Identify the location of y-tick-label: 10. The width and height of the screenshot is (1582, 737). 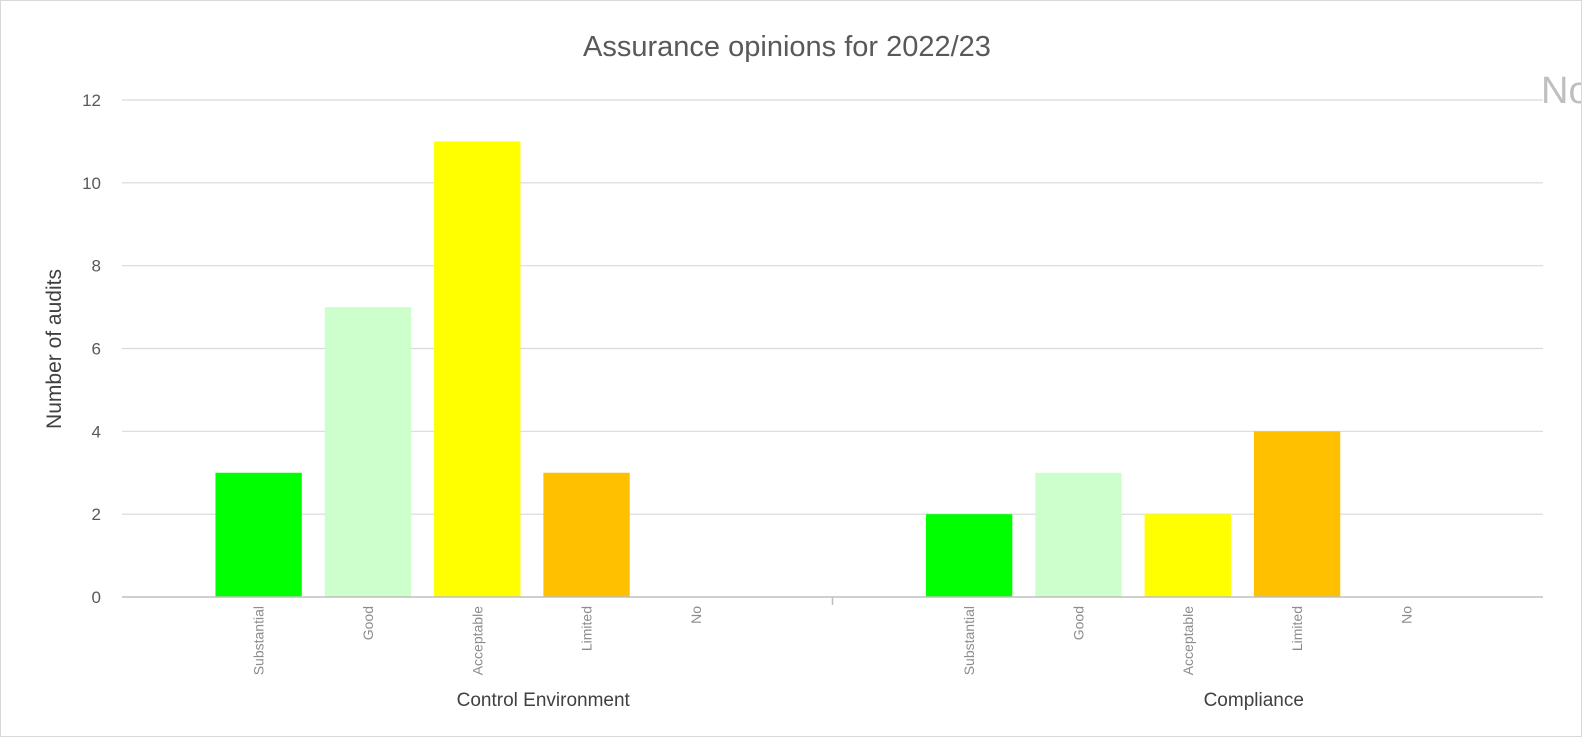
(91, 183).